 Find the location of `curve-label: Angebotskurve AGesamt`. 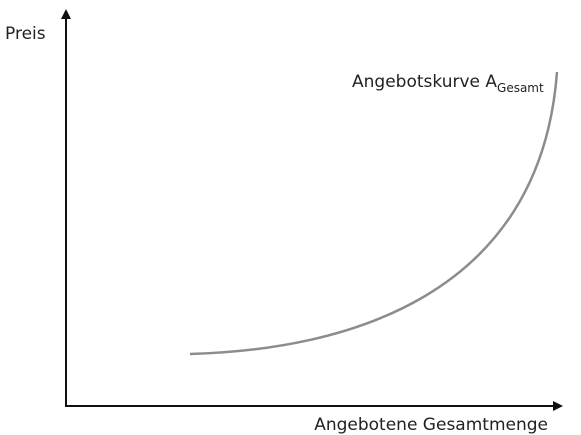

curve-label: Angebotskurve AGesamt is located at coordinates (448, 83).